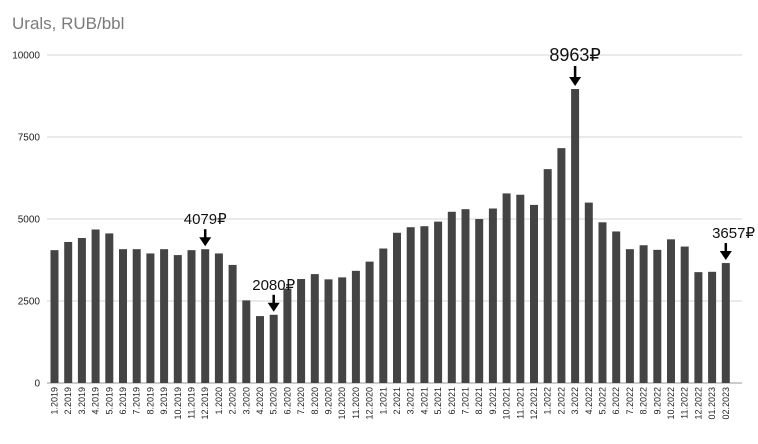 The image size is (758, 444). What do you see at coordinates (342, 403) in the screenshot?
I see `x-tick-label: 10.2020` at bounding box center [342, 403].